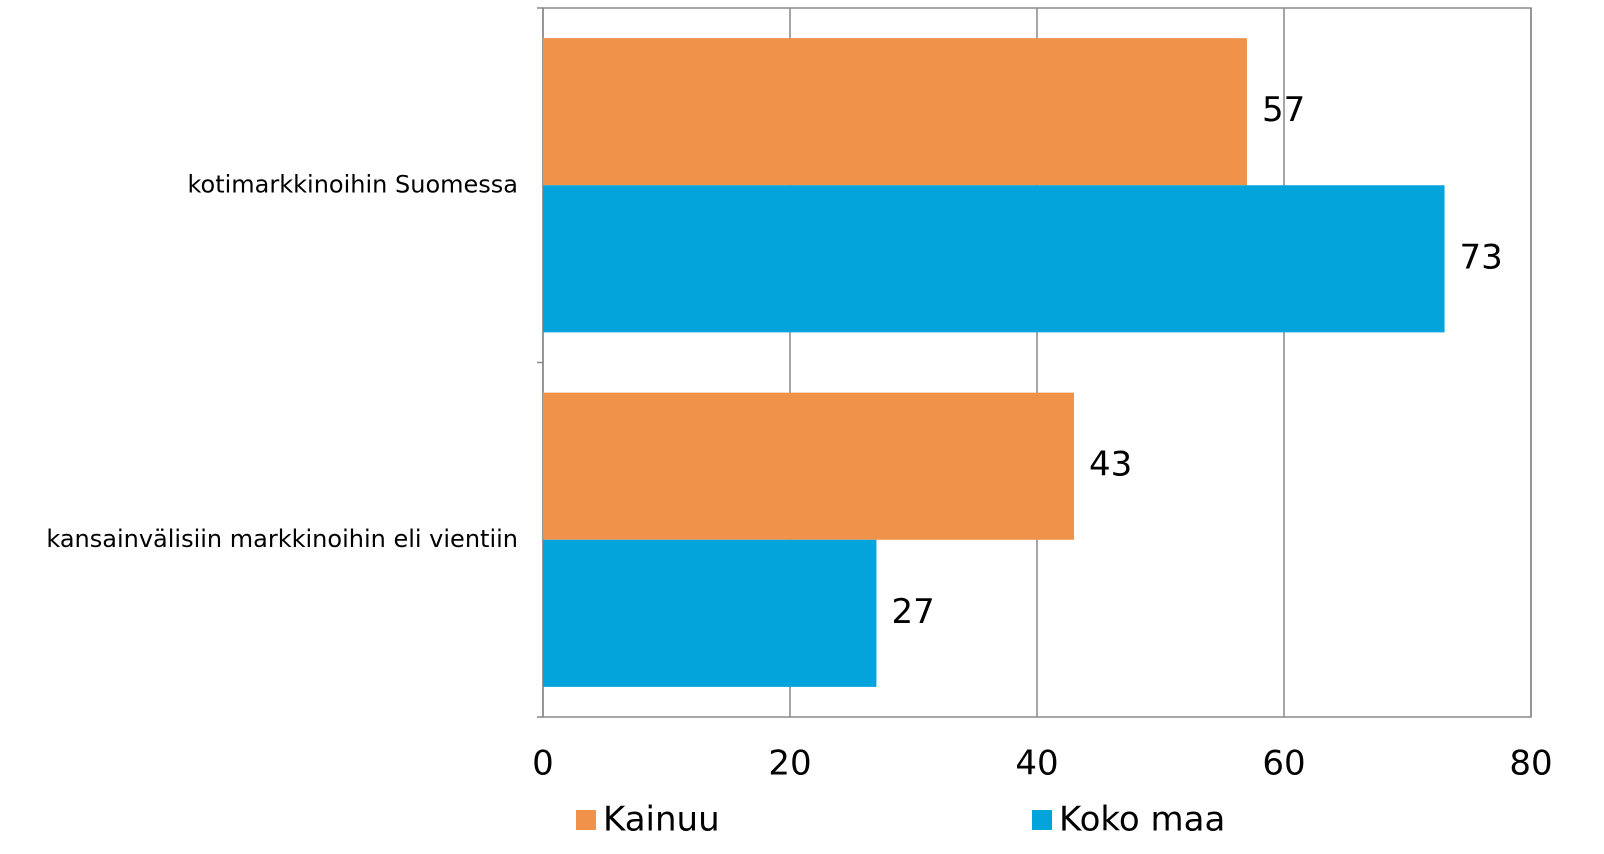 This screenshot has width=1604, height=854. I want to click on x-tick-label: 40, so click(1036, 764).